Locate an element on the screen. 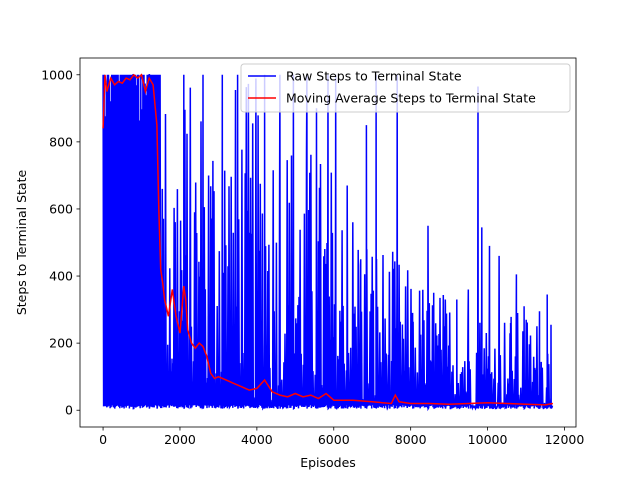  x-axis-ticks: 0 2000 4000 6000 8000 10000 12000 is located at coordinates (341, 437).